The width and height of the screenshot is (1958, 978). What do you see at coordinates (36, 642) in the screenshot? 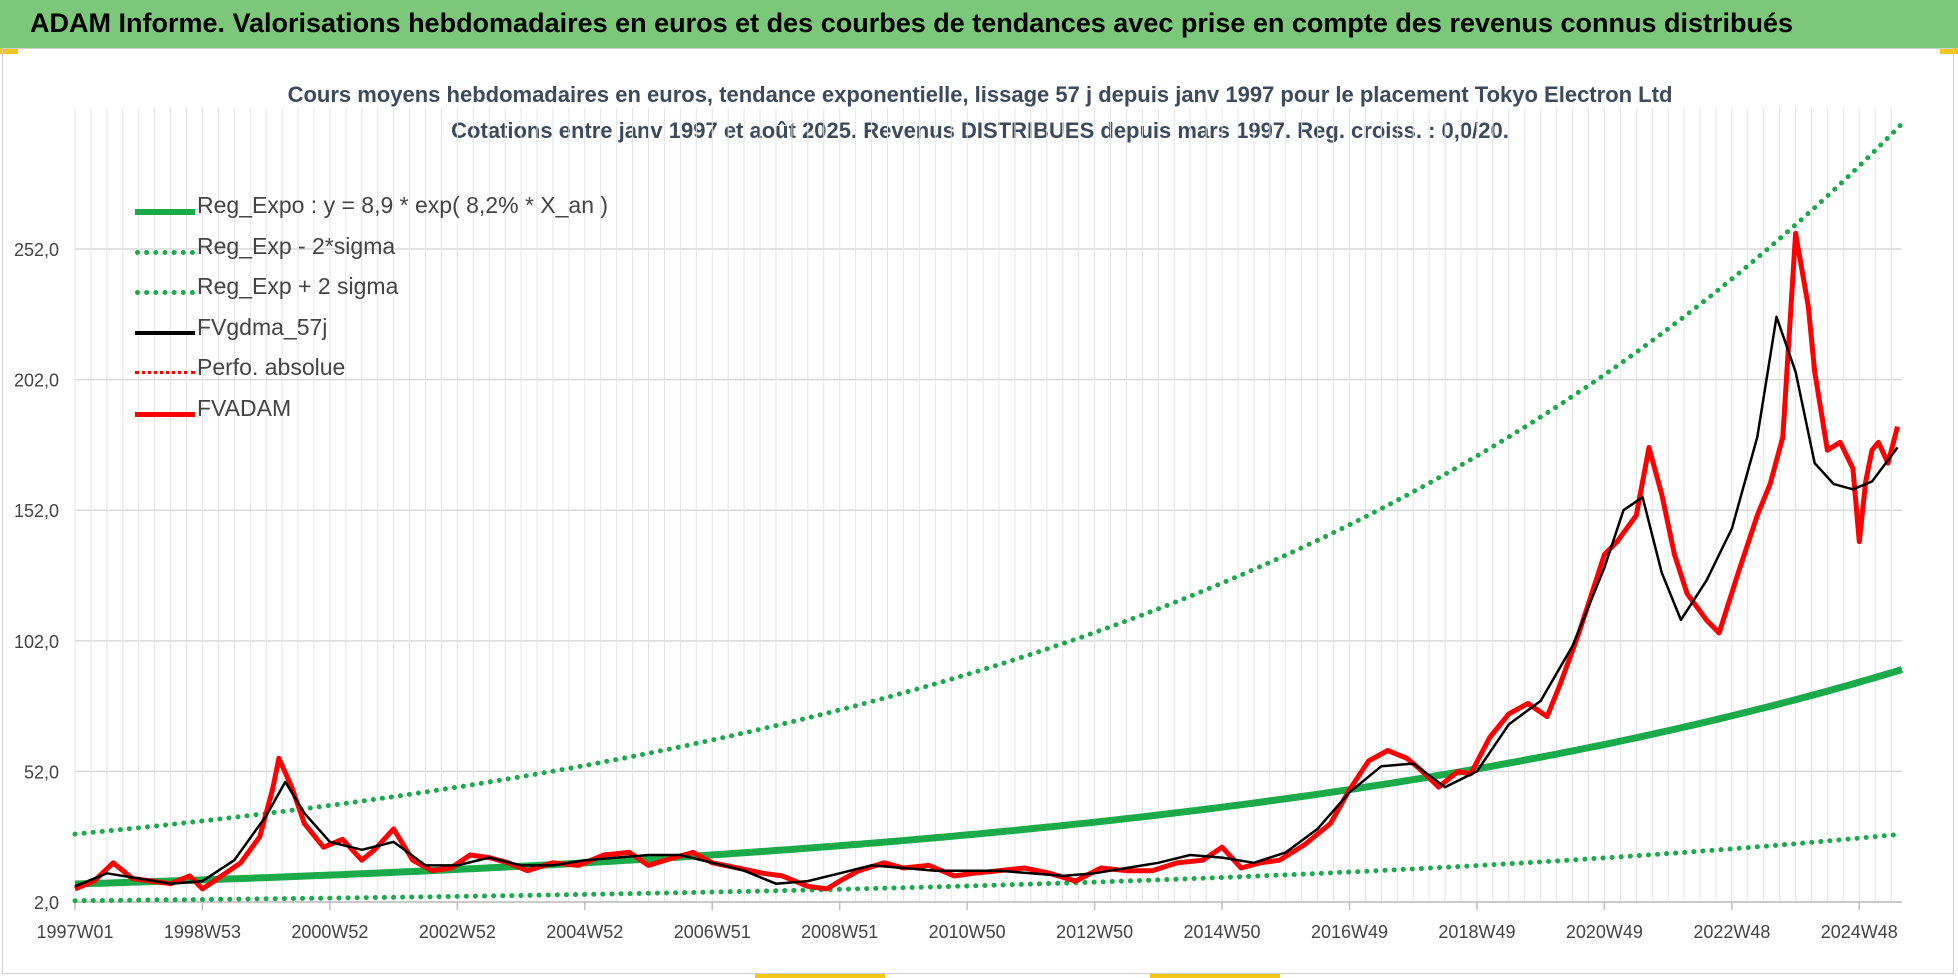
I see `y-tick-label: 102,0` at bounding box center [36, 642].